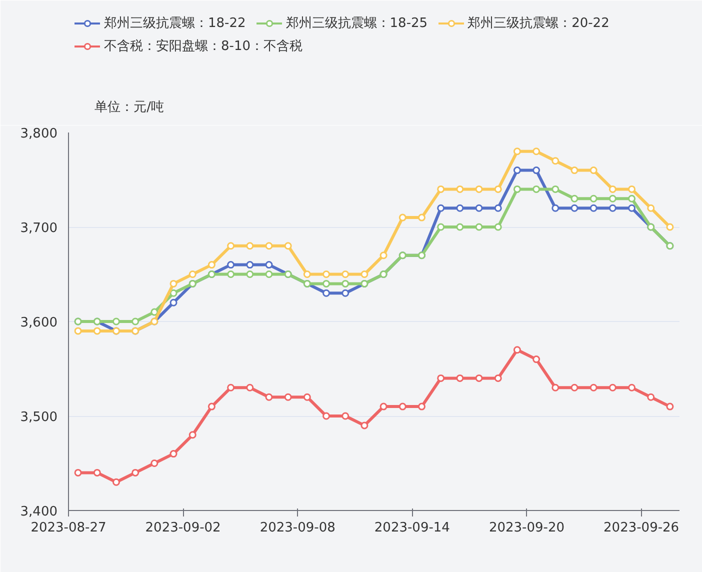 This screenshot has width=702, height=572. Describe the element at coordinates (203, 46) in the screenshot. I see `legend-label: 不含税：安阳盘螺：8-10：不含税` at that location.